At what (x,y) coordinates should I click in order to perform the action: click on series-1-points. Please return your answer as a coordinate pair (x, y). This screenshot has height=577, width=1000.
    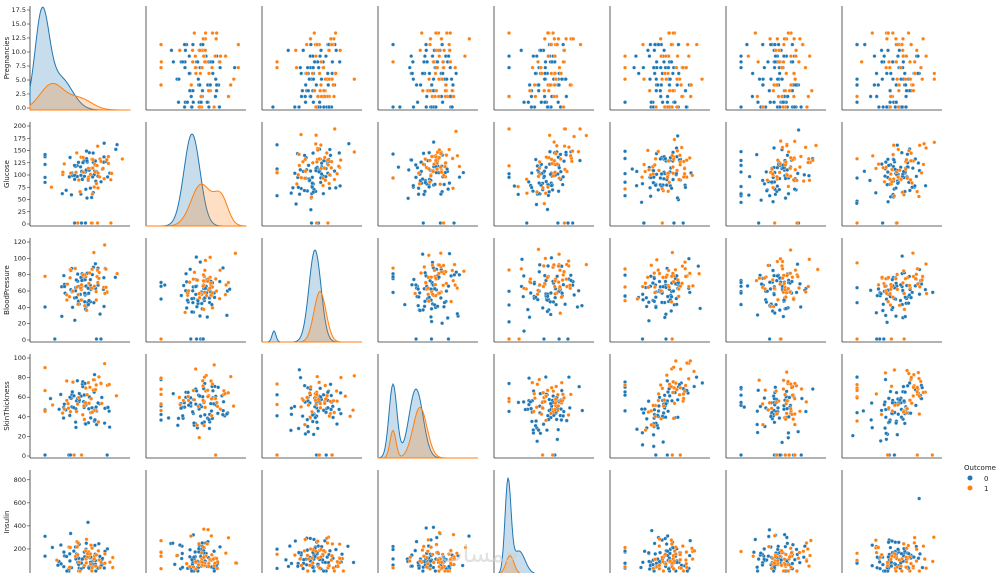
    Looking at the image, I should click on (896, 182).